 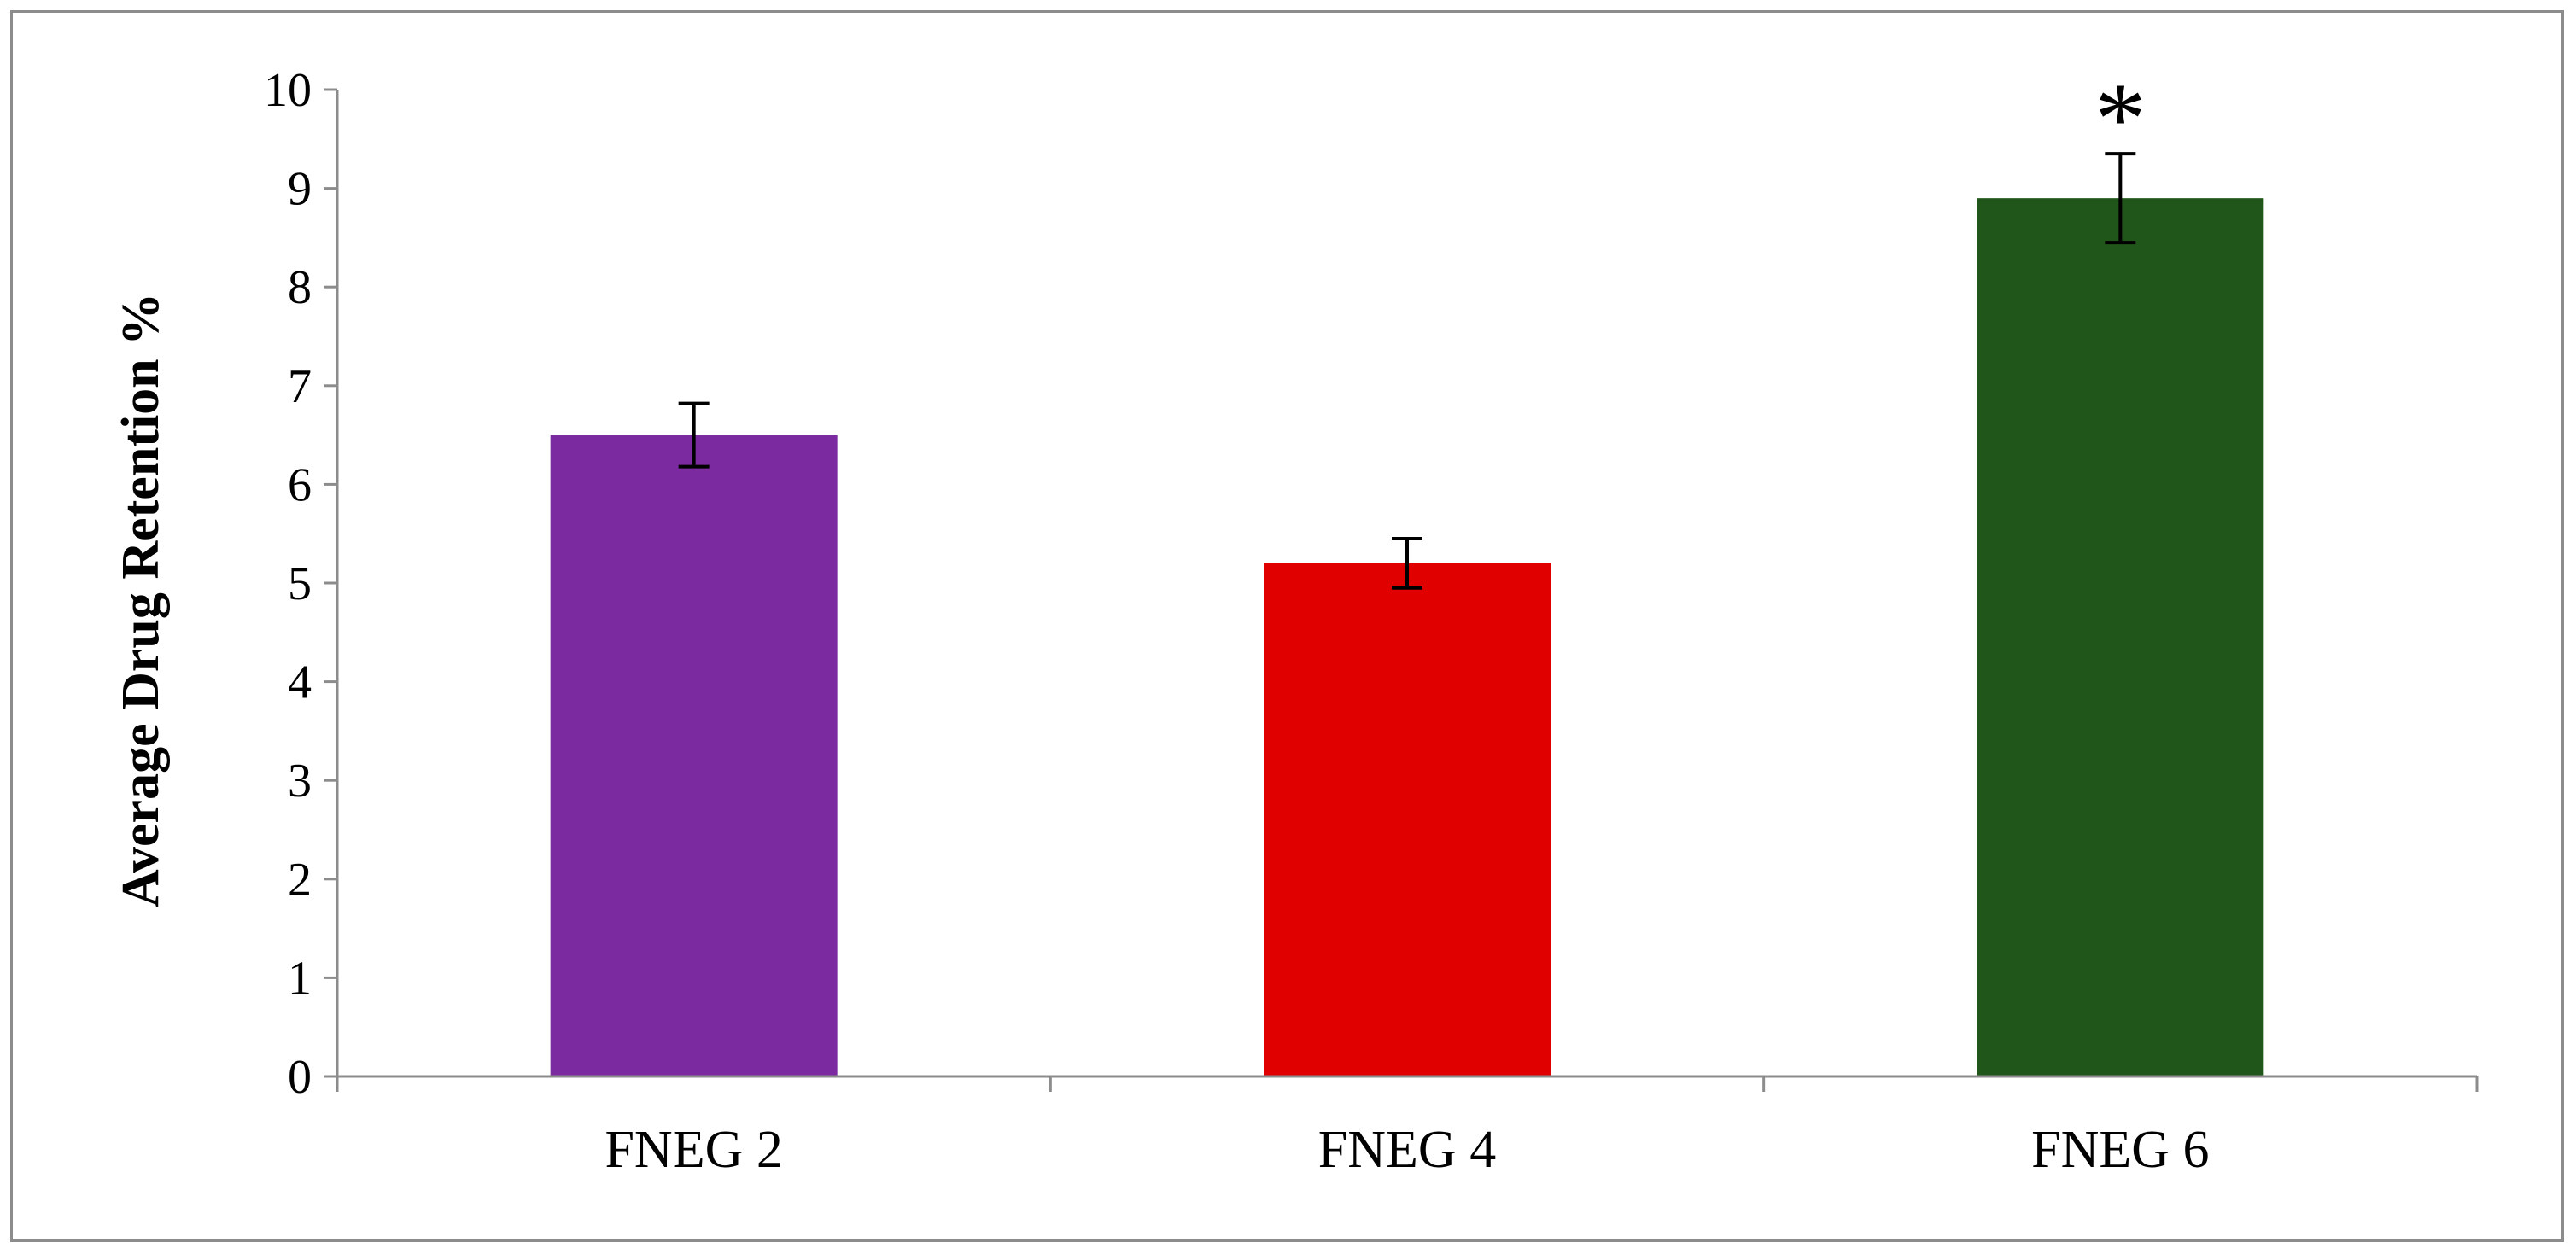 What do you see at coordinates (300, 1077) in the screenshot?
I see `y-tick-label: 0` at bounding box center [300, 1077].